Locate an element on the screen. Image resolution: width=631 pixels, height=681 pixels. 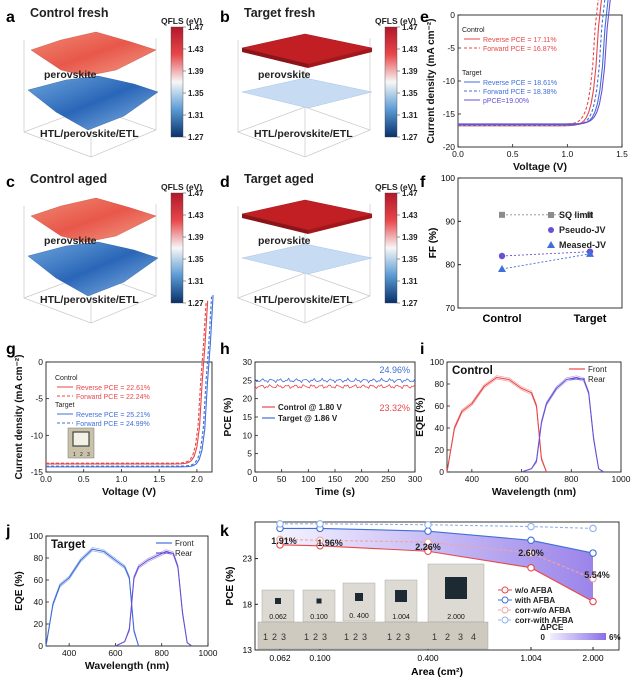
legend-entry: with AFBA is located at coordinates (534, 600).